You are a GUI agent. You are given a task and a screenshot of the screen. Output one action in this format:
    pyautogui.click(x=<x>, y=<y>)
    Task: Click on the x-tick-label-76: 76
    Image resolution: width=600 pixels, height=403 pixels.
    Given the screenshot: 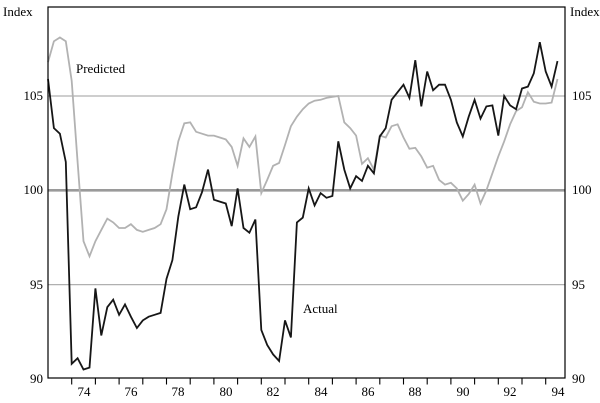 What is the action you would take?
    pyautogui.click(x=131, y=391)
    